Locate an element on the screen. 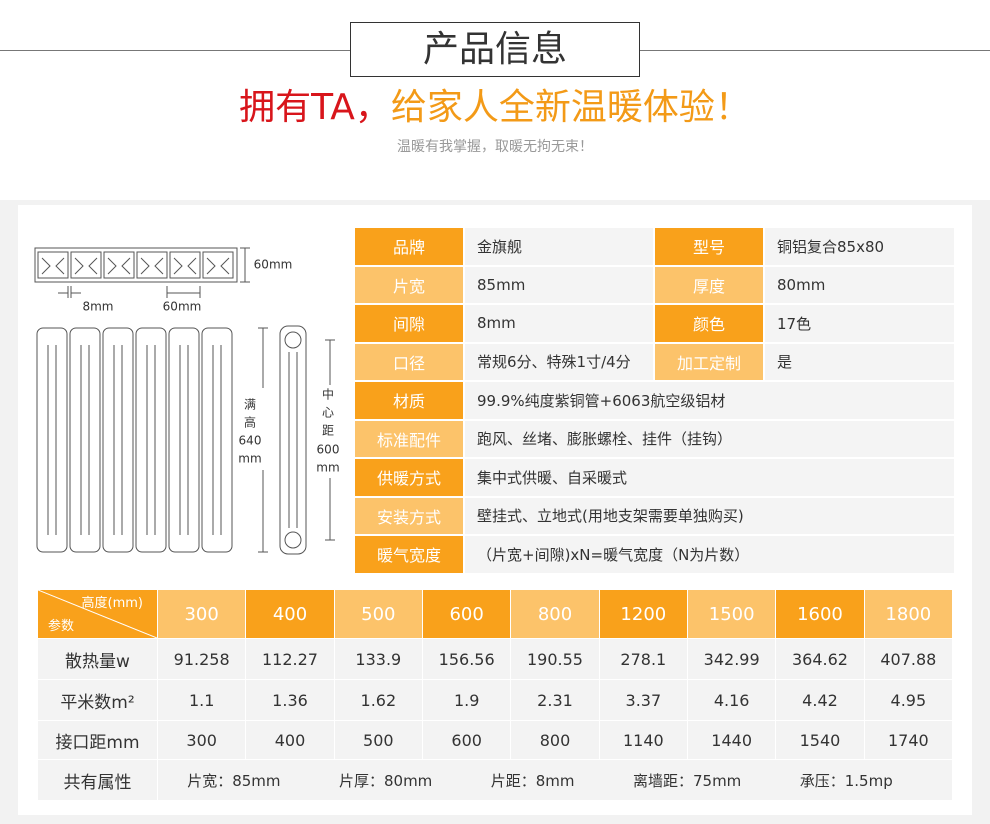  dim-label: 距 is located at coordinates (328, 431).